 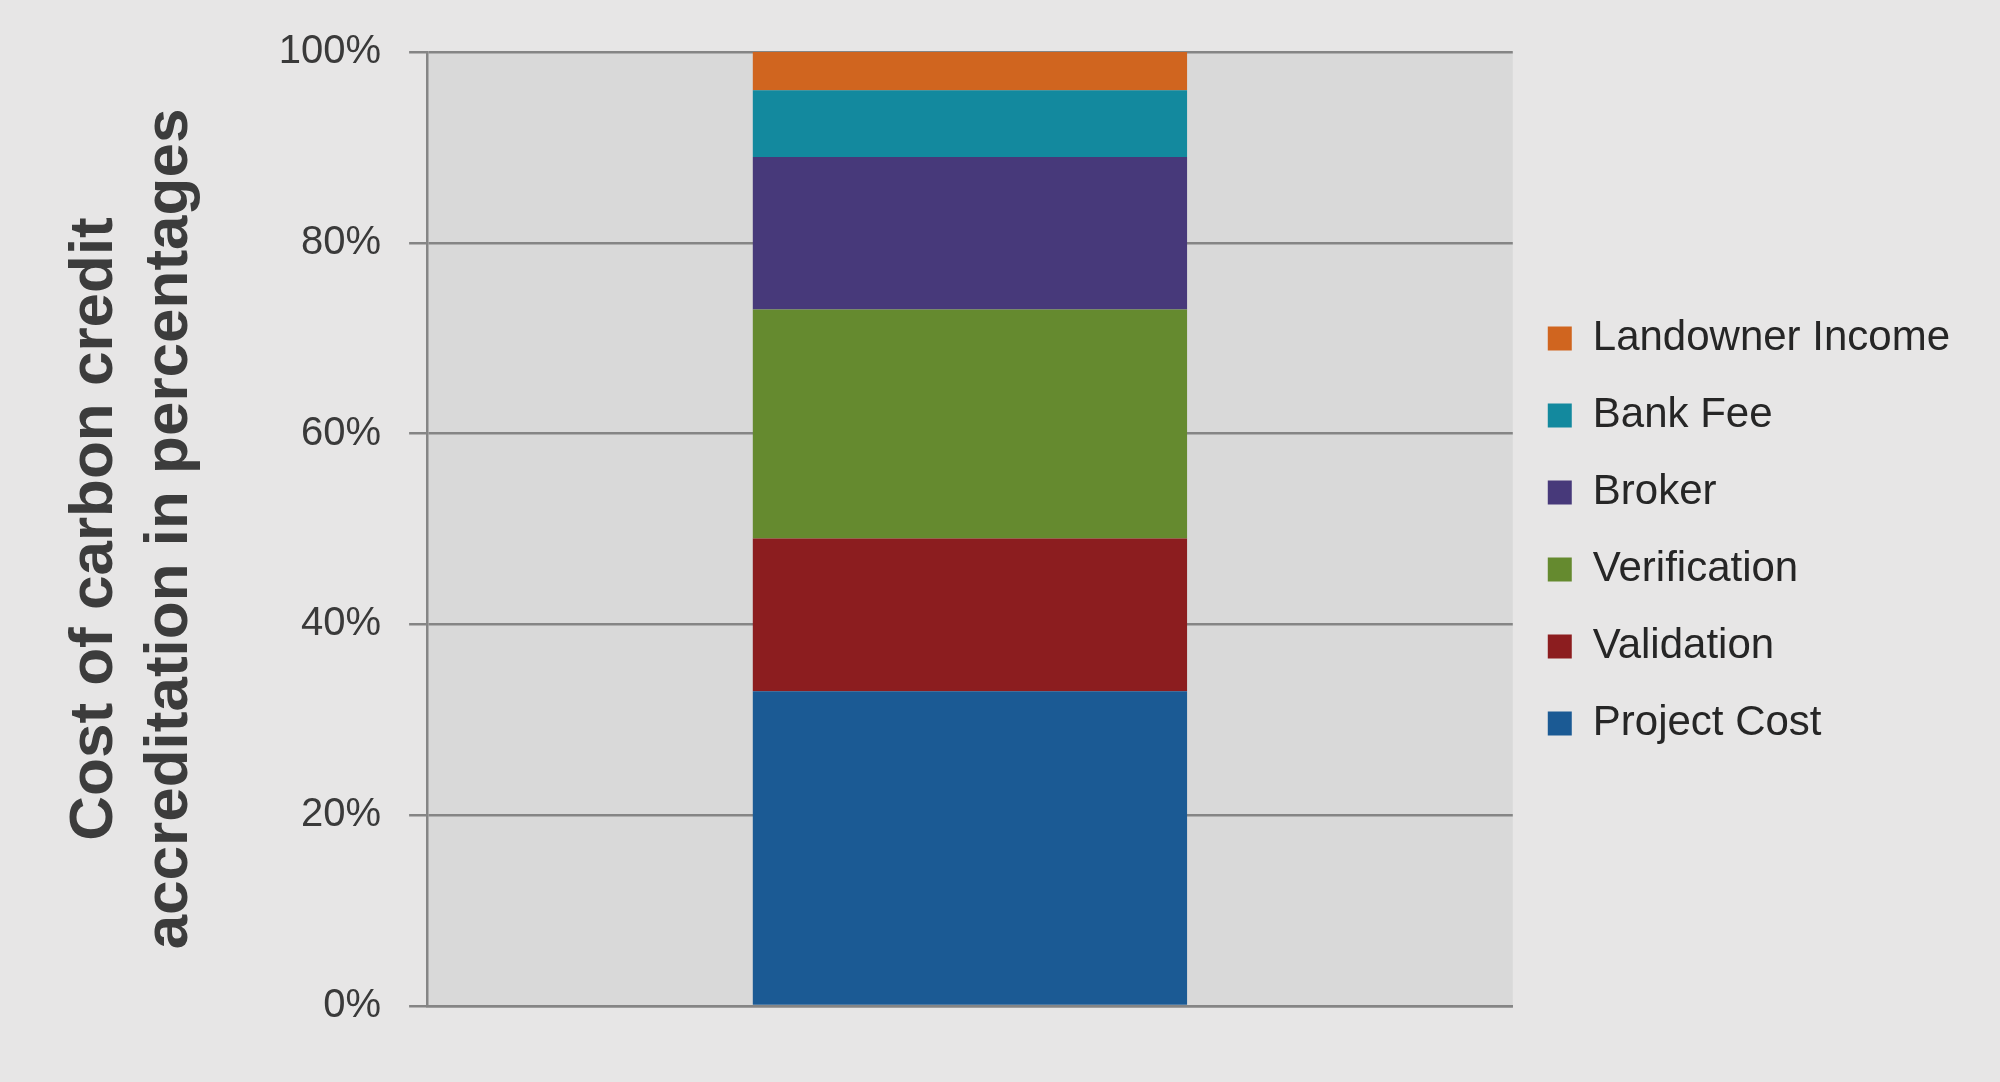 I want to click on y-tick-label: 0%, so click(x=352, y=1003).